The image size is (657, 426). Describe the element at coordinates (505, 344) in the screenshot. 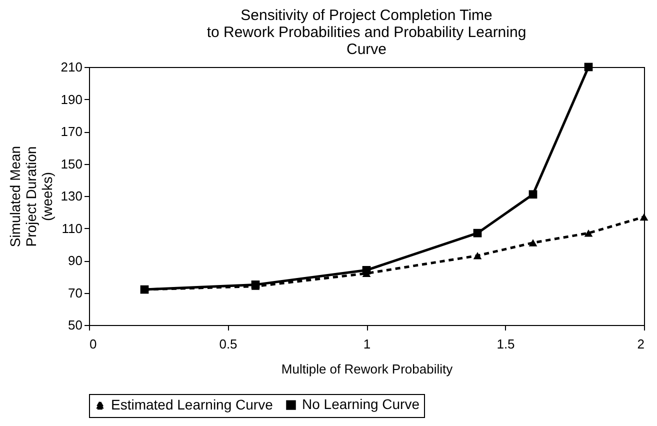

I see `x-tick-label: 1.5` at that location.